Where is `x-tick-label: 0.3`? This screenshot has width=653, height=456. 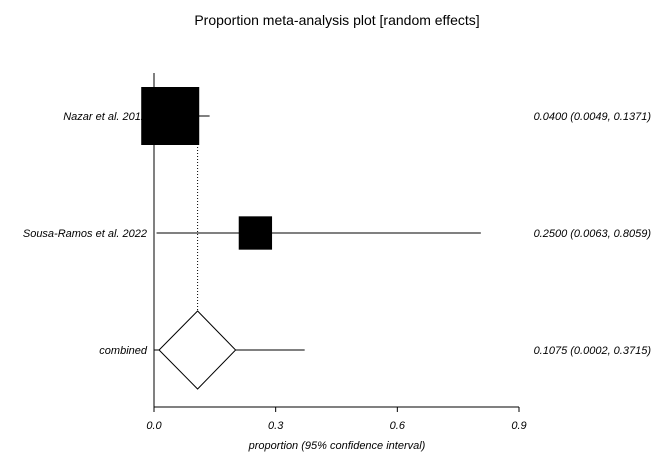
x-tick-label: 0.3 is located at coordinates (276, 426).